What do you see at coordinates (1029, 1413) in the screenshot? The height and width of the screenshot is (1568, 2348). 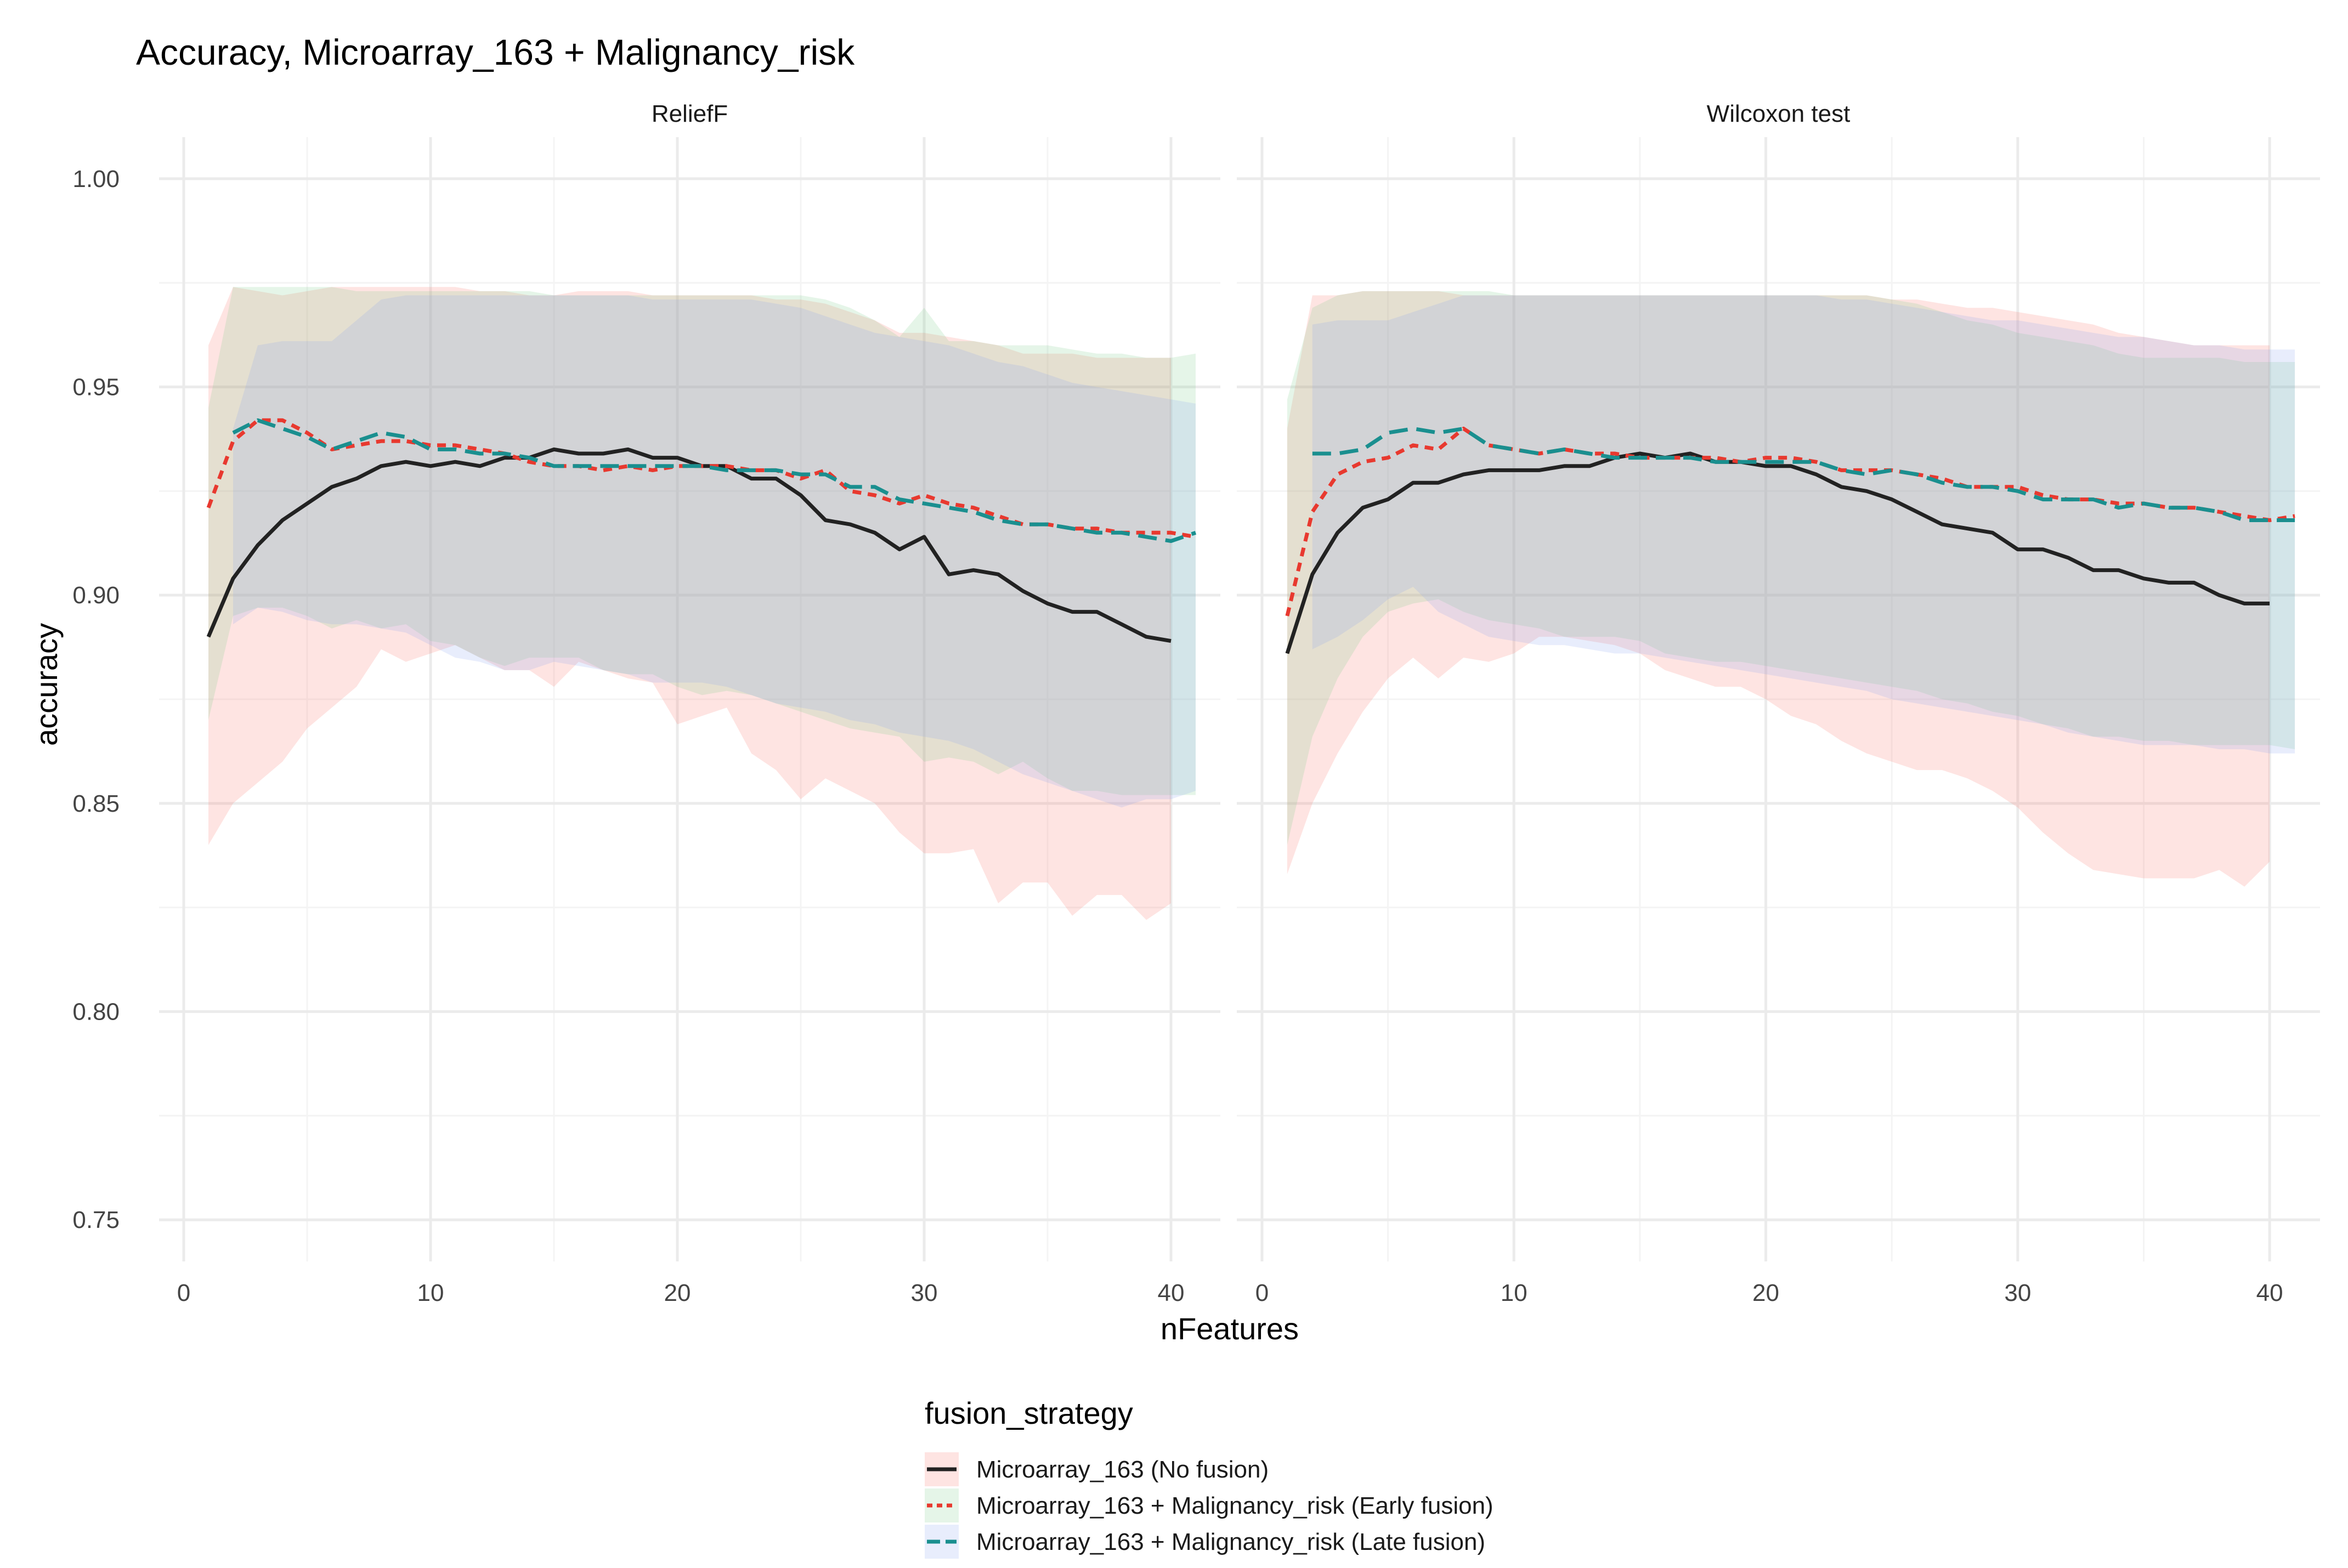 I see `legend-title: fusion_strategy` at bounding box center [1029, 1413].